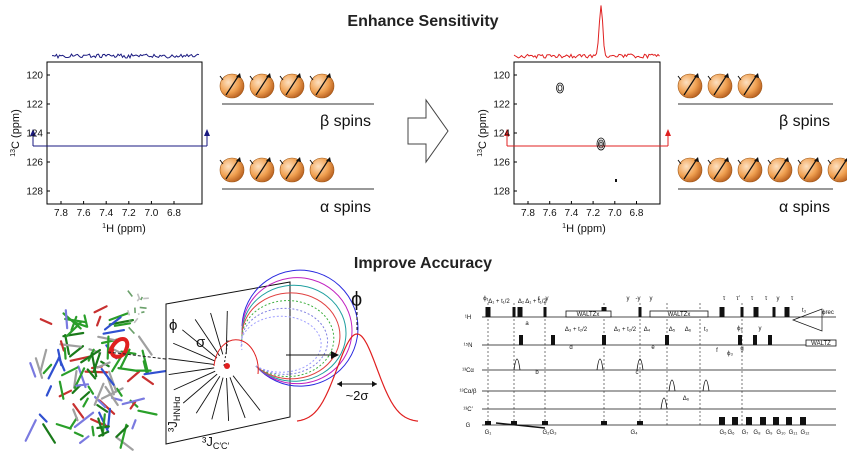 The width and height of the screenshot is (847, 466). Describe the element at coordinates (672, 330) in the screenshot. I see `delay-label: Δ₅` at that location.